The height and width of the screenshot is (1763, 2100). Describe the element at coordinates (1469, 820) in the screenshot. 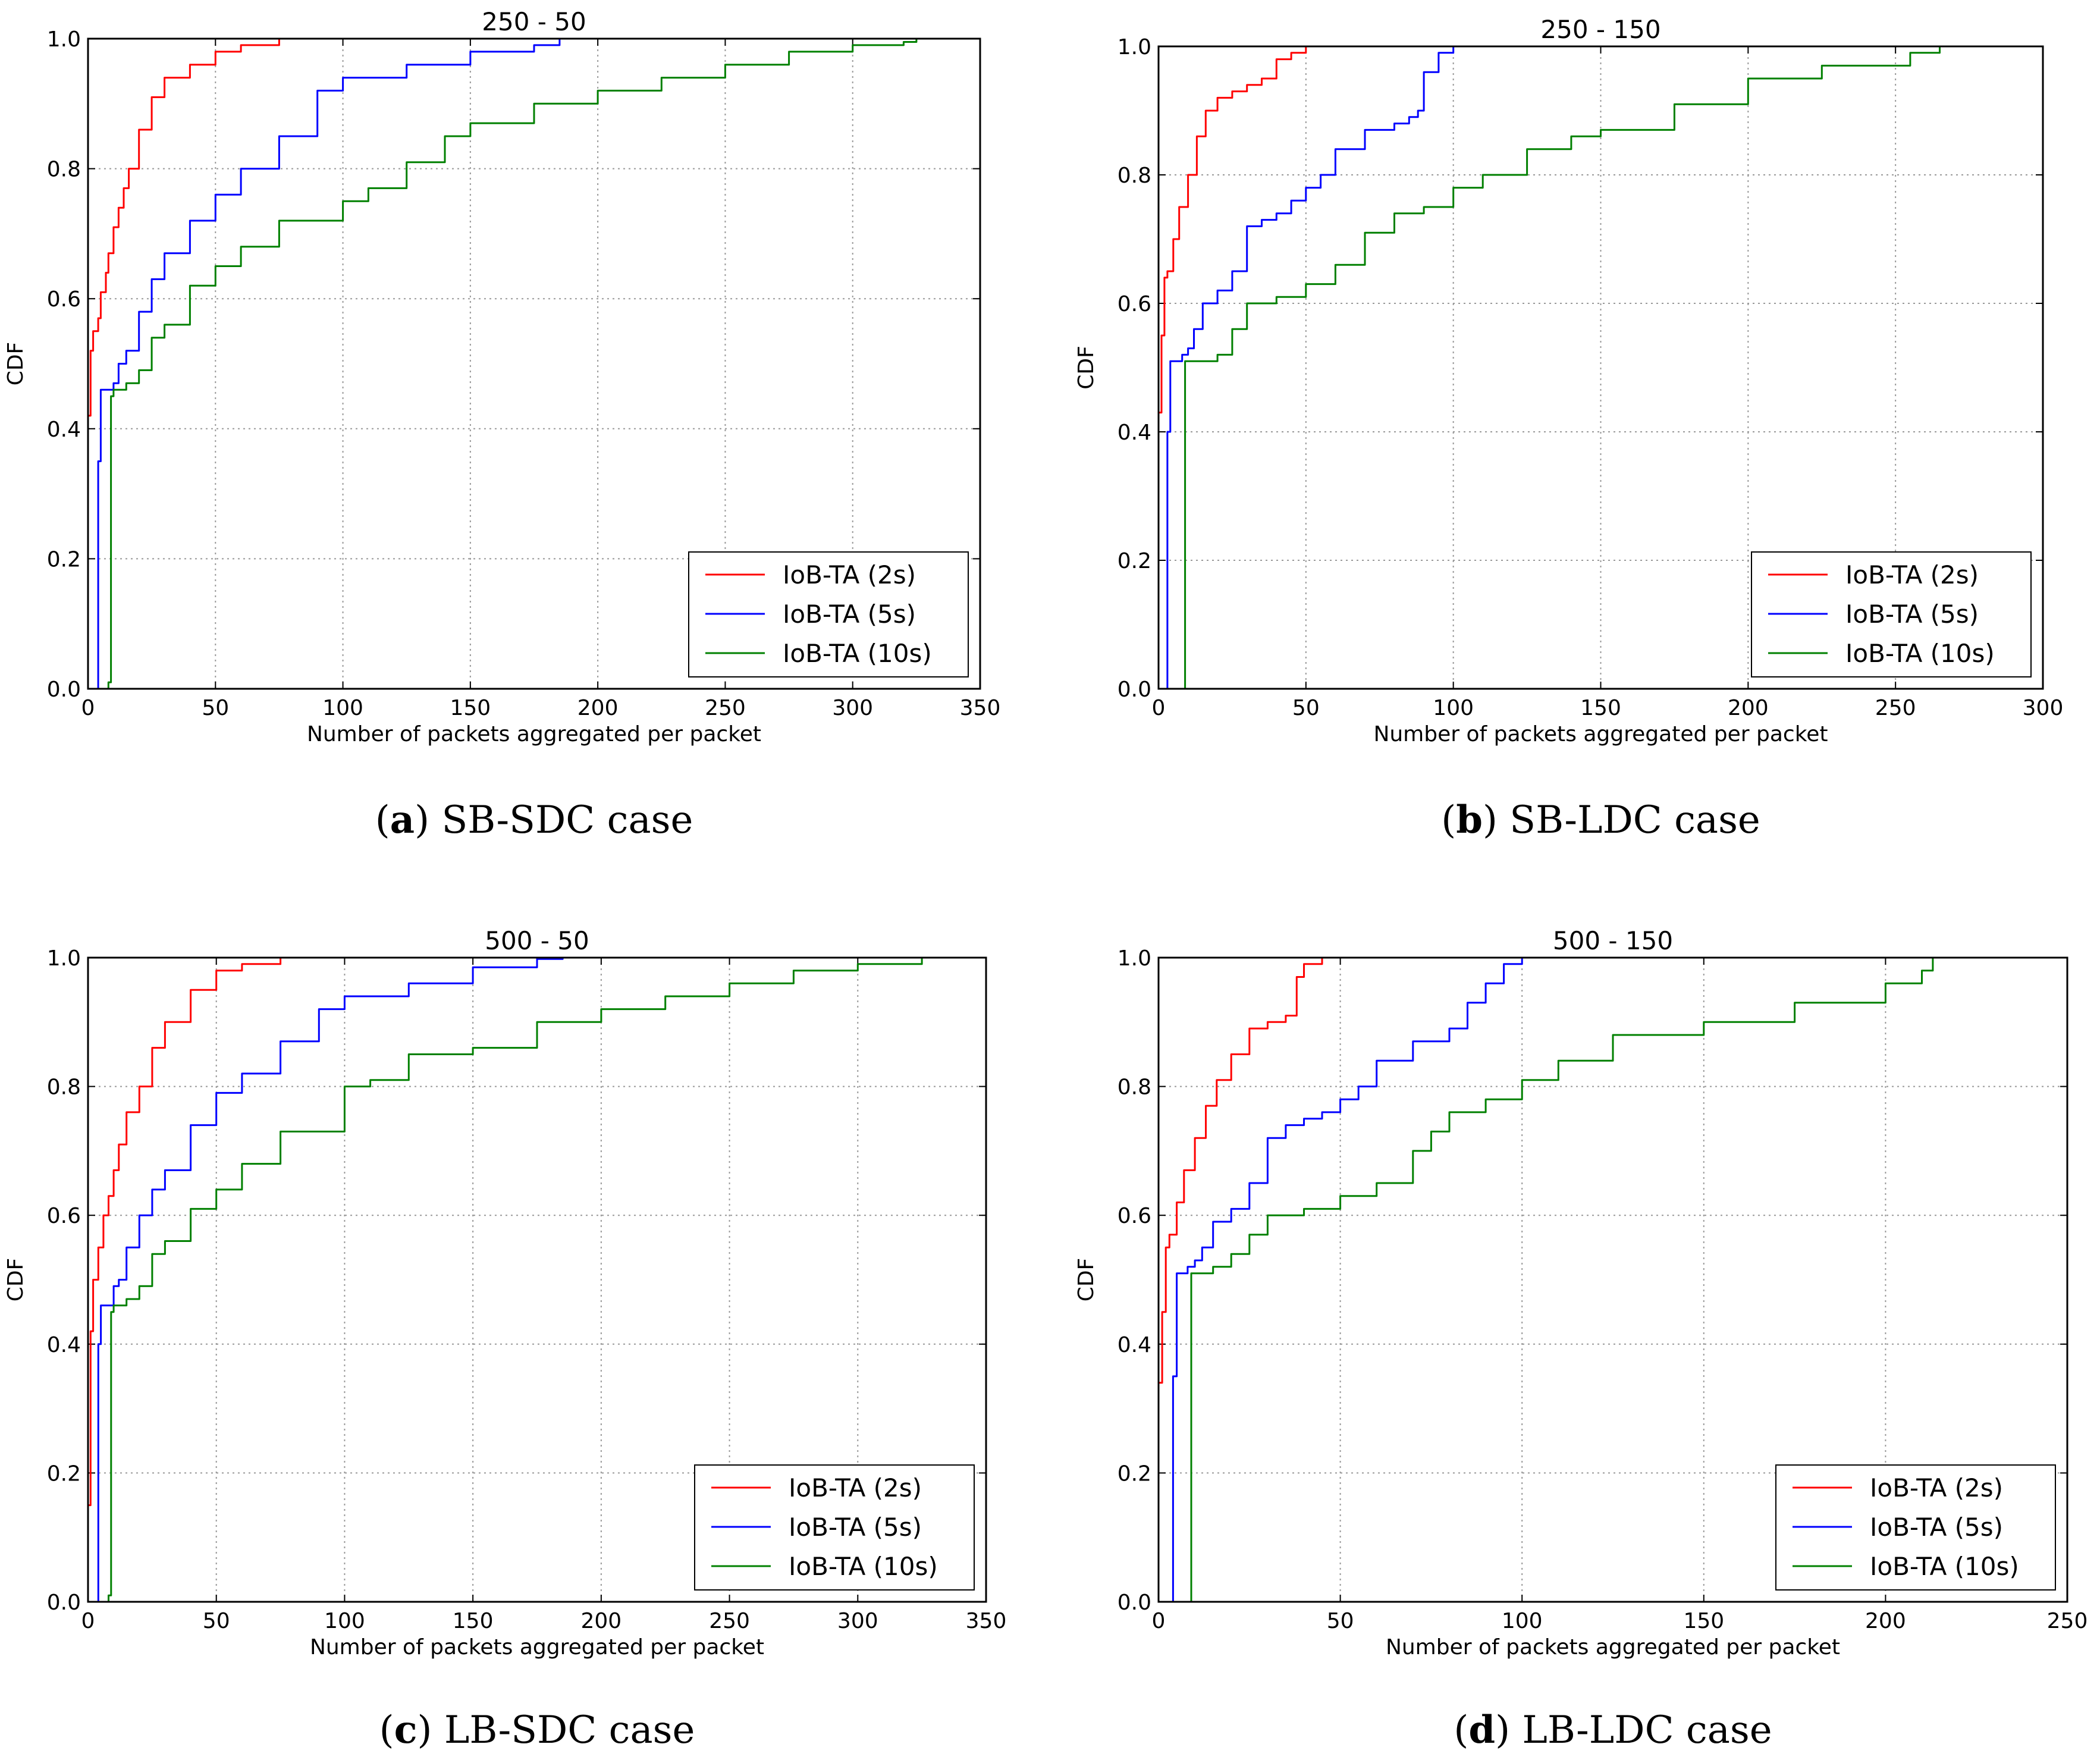

I see `caption-letter: b` at that location.